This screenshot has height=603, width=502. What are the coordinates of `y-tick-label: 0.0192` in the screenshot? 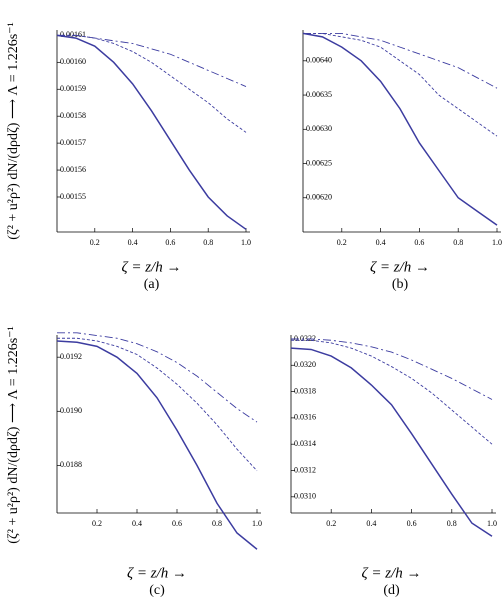 It's located at (71, 356).